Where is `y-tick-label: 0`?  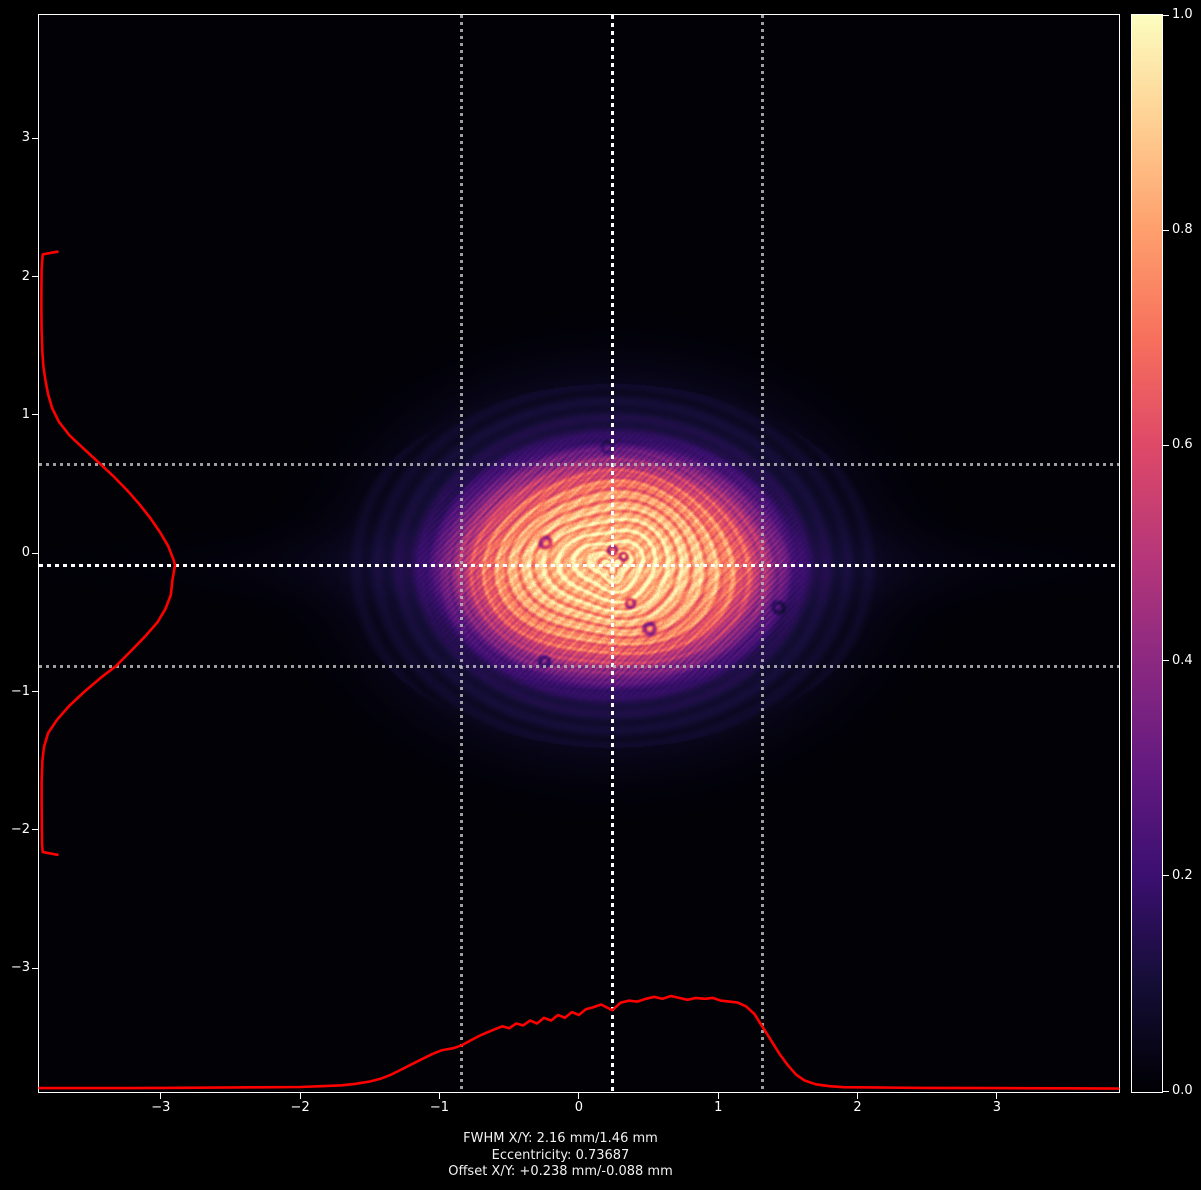
y-tick-label: 0 is located at coordinates (25, 553).